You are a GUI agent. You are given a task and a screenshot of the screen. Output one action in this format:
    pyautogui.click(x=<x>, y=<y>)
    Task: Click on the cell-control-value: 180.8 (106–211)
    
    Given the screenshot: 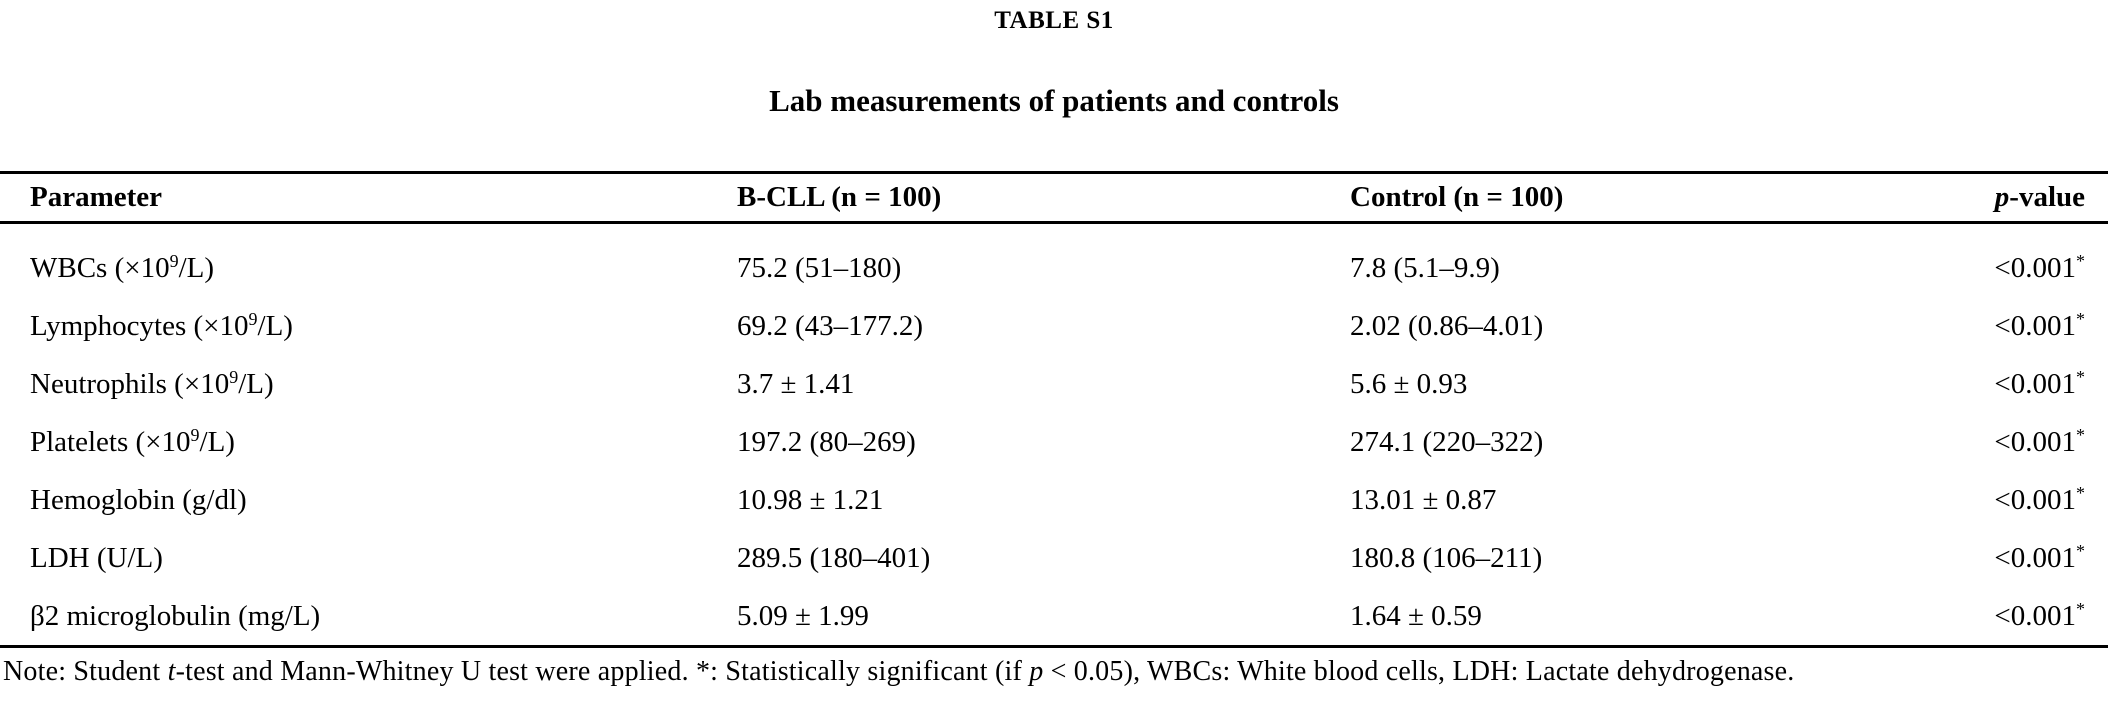 What is the action you would take?
    pyautogui.click(x=1446, y=557)
    